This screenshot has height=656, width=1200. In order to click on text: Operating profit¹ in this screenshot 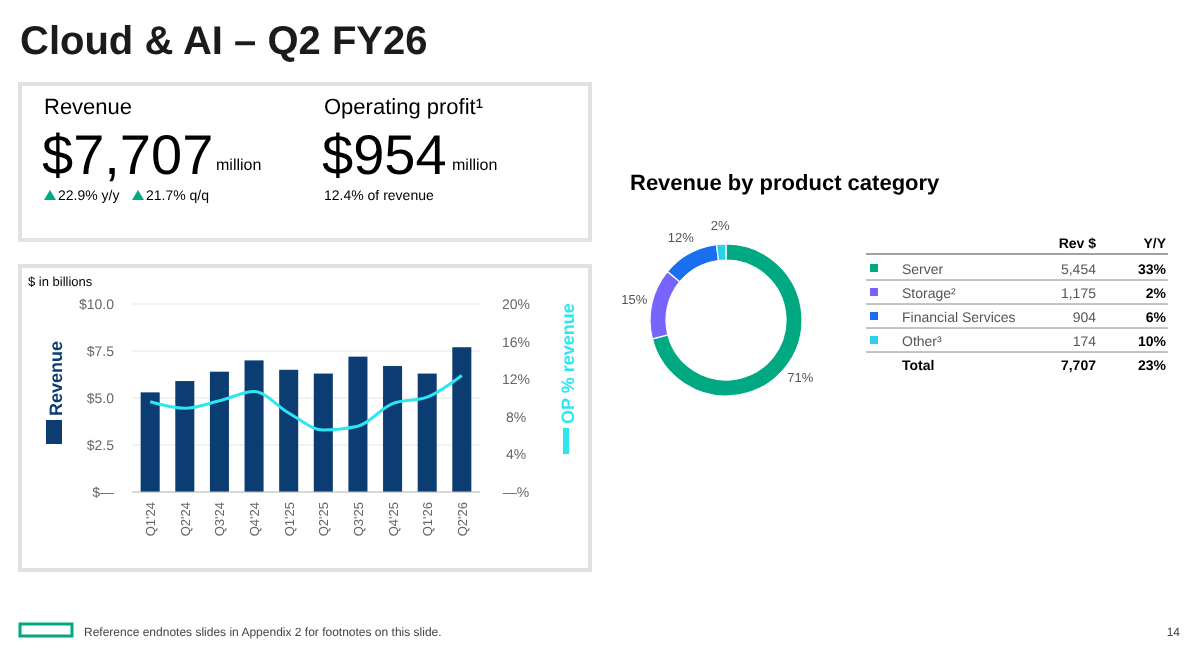, I will do `click(404, 108)`.